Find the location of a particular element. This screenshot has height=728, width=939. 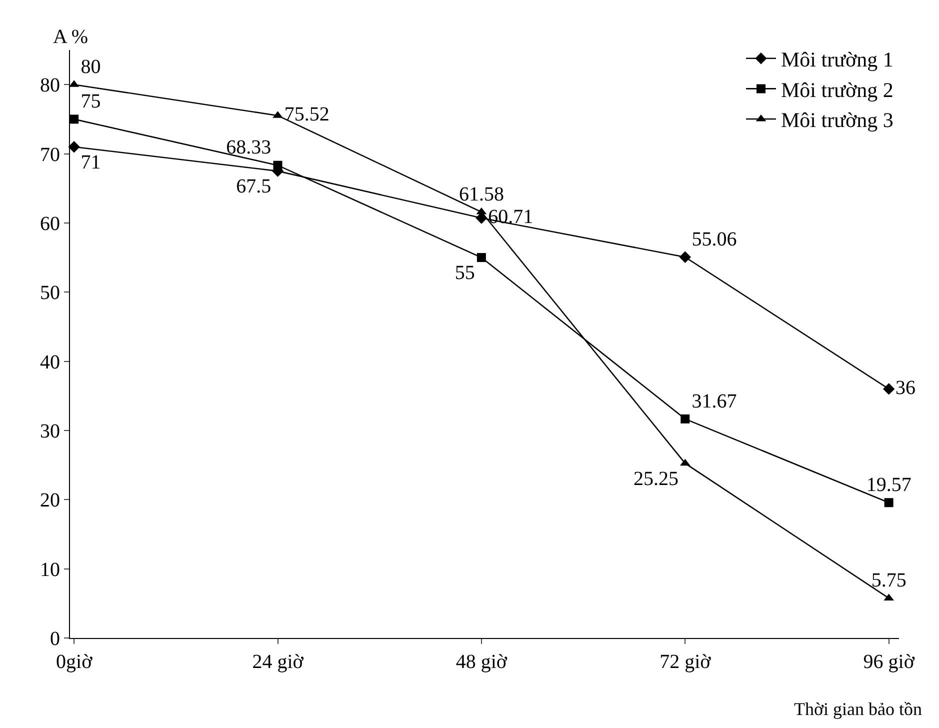

data-label: 75.52 is located at coordinates (307, 115).